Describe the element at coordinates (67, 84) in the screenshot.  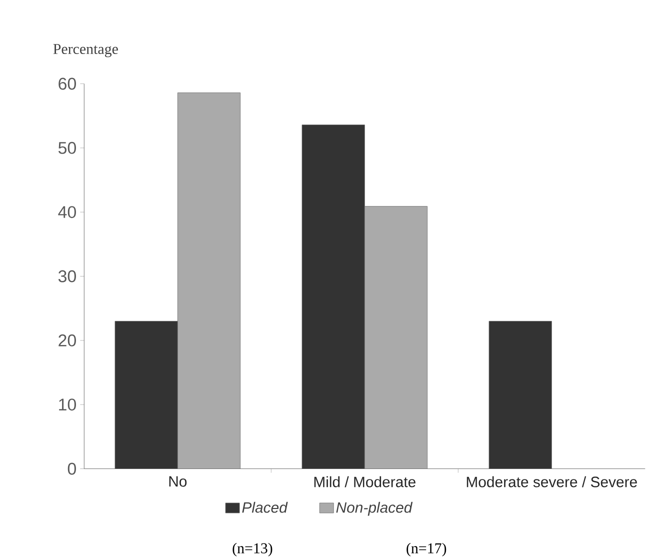
I see `y-tick-label: 60` at that location.